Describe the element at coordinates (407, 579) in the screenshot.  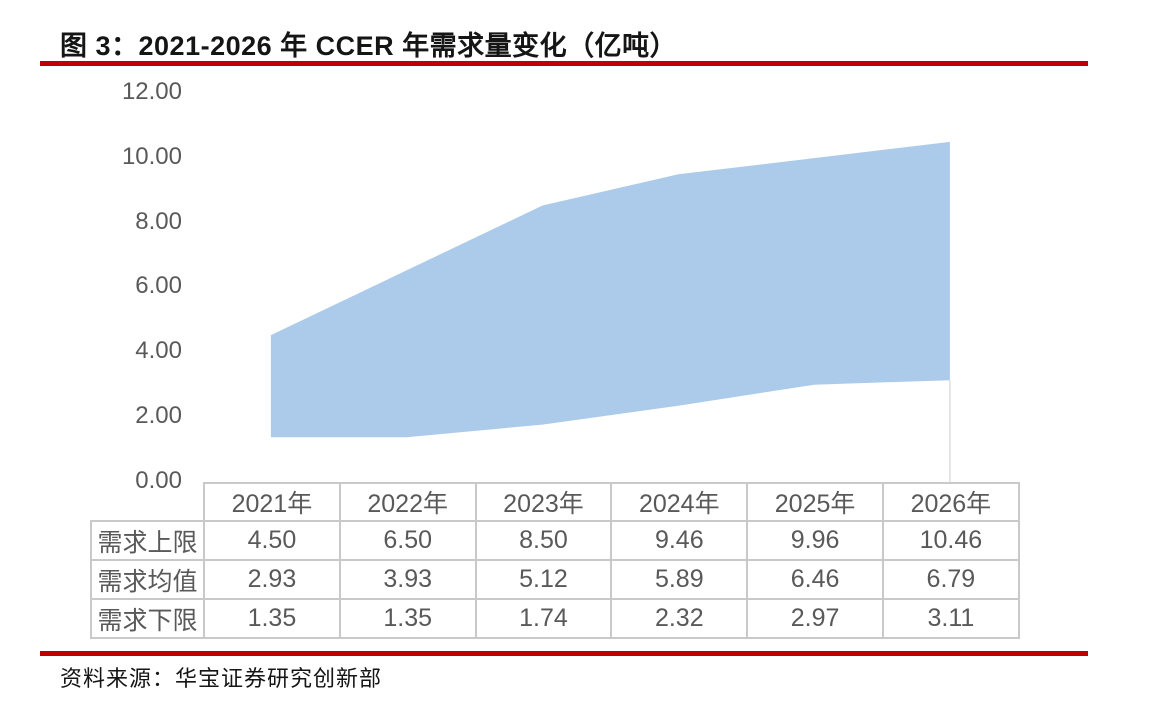
I see `table-cell: 3.93` at that location.